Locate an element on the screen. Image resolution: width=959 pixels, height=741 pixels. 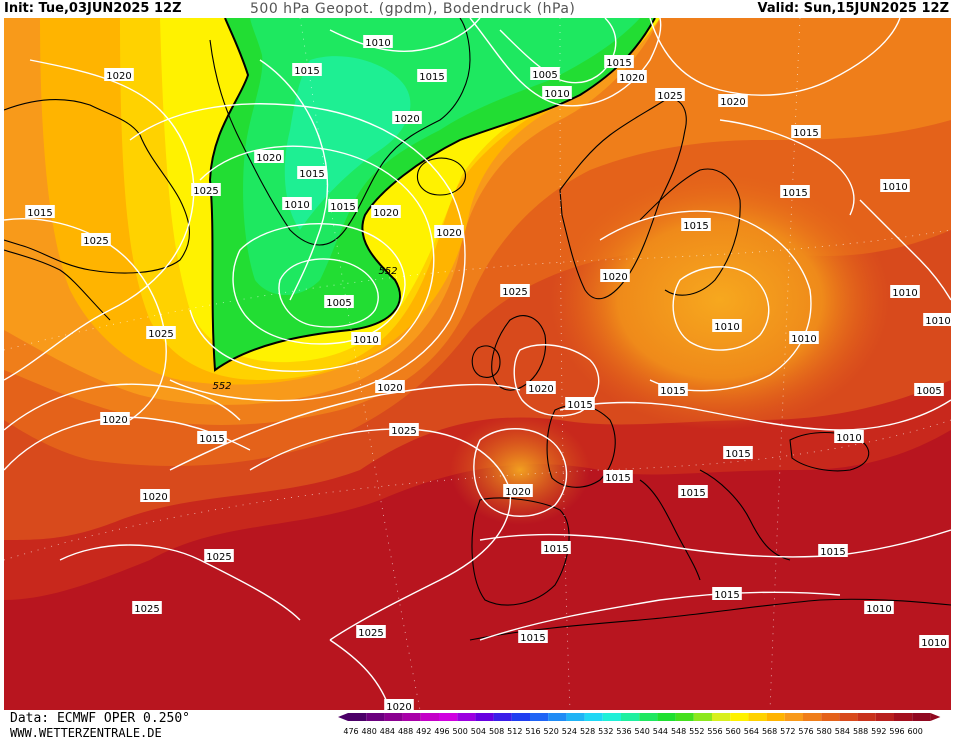
scale-tick-label: 540 is located at coordinates (642, 731).